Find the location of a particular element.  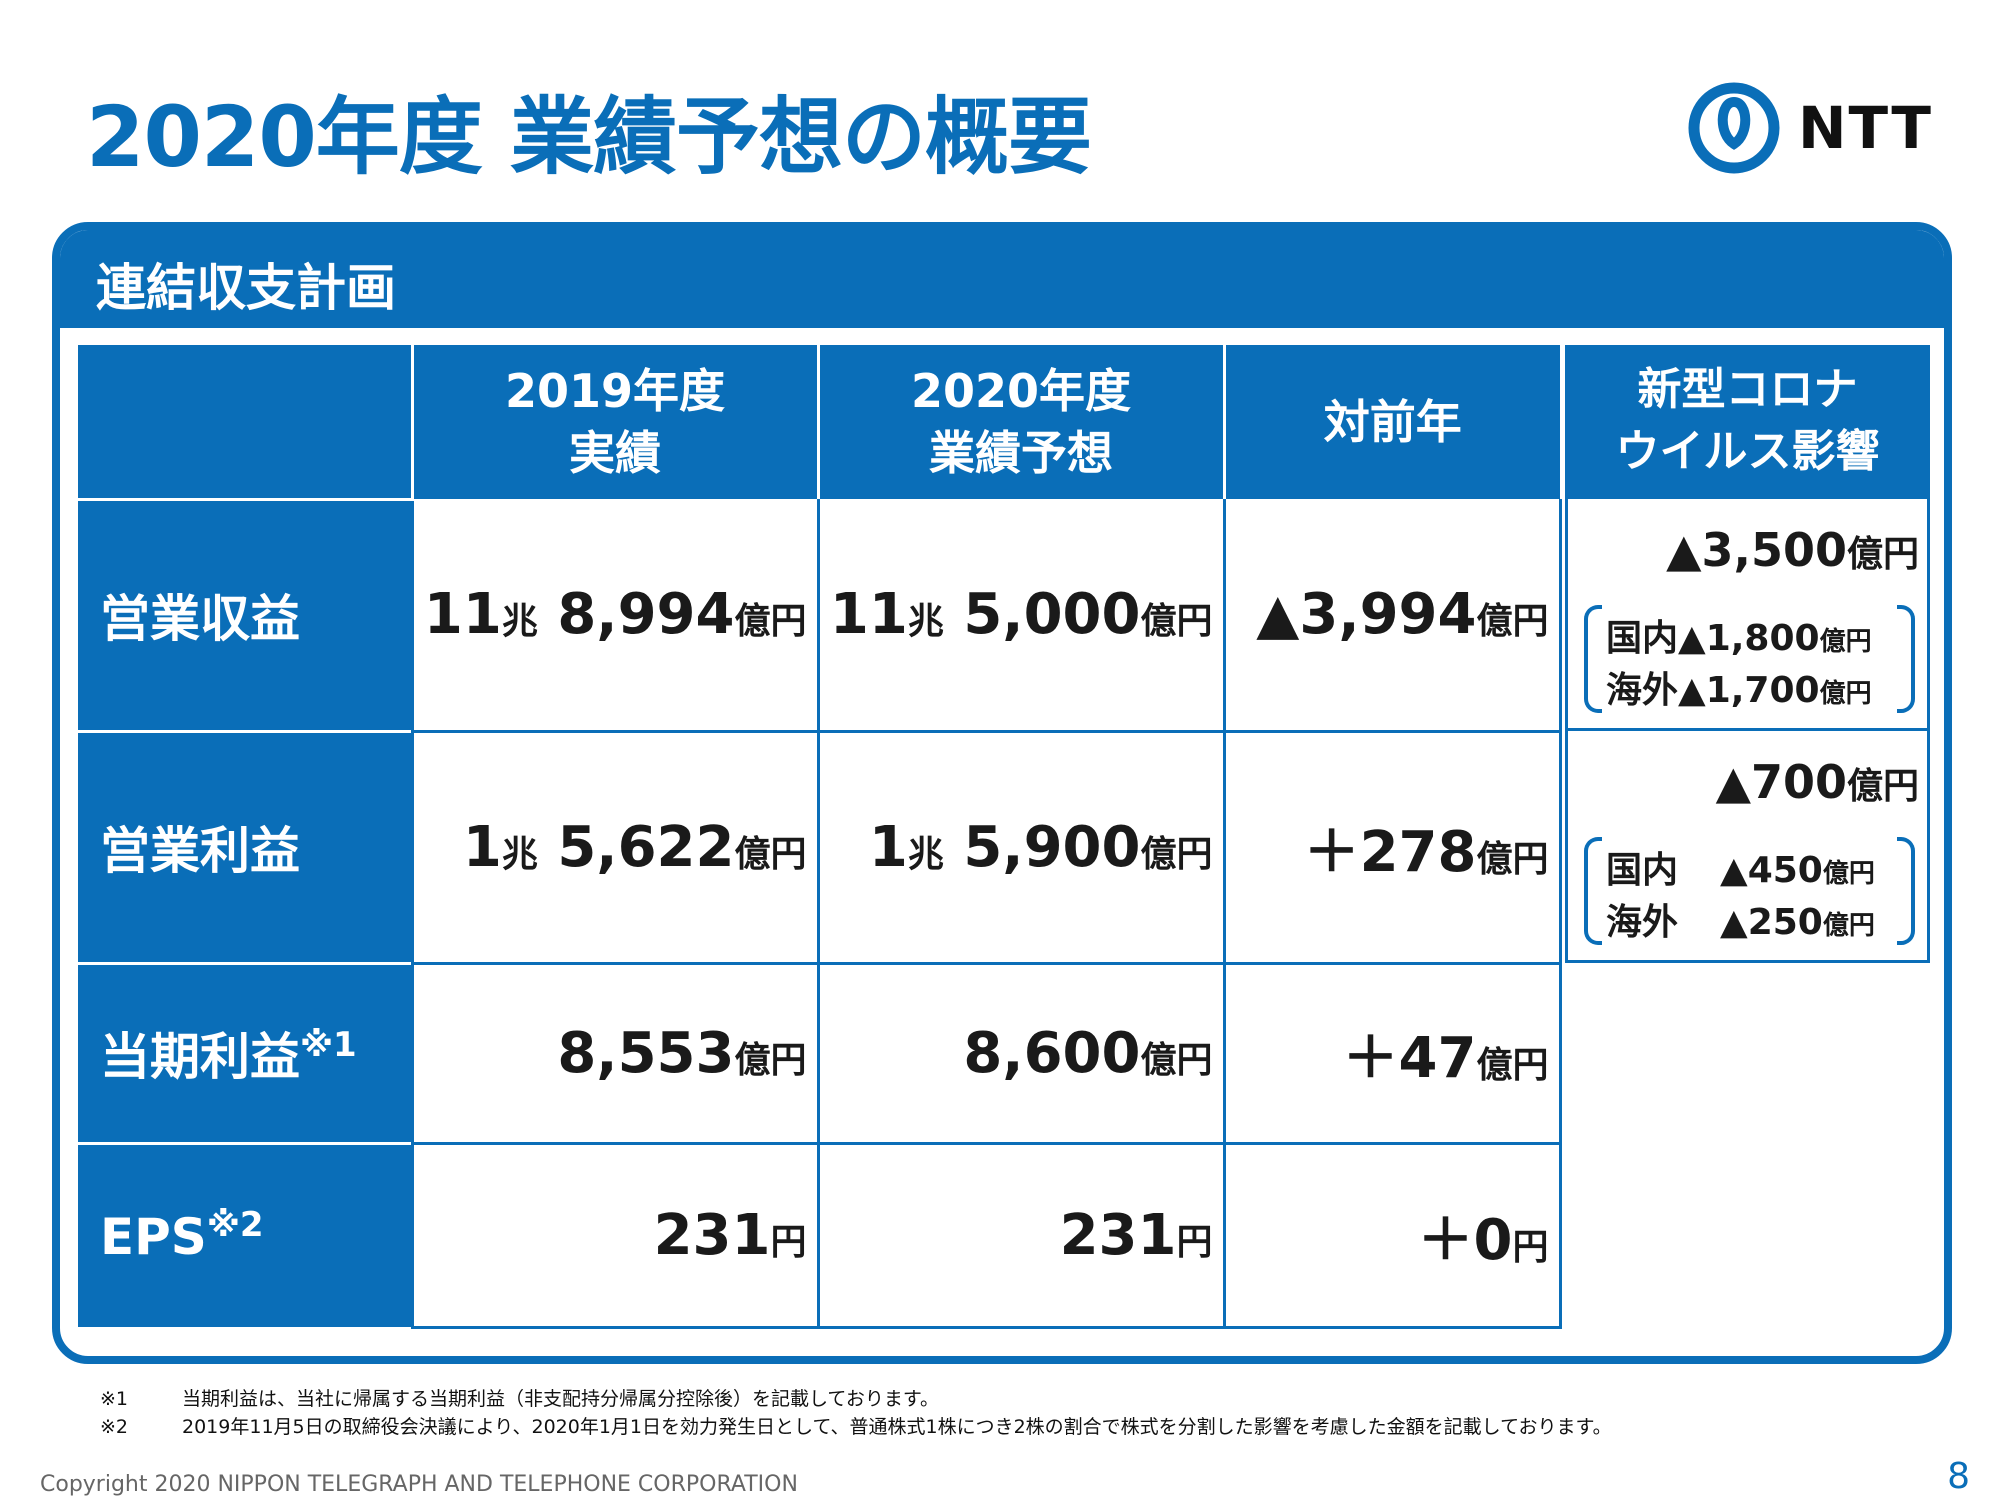

value-cell-v2020: 1兆 5,900億円 is located at coordinates (1021, 848).